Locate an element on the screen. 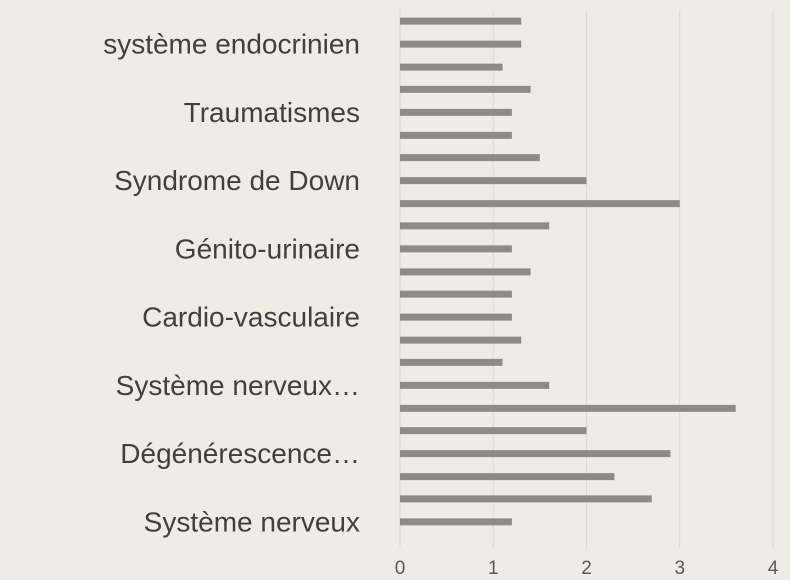 The height and width of the screenshot is (580, 790). x-tick-label: 2 is located at coordinates (586, 568).